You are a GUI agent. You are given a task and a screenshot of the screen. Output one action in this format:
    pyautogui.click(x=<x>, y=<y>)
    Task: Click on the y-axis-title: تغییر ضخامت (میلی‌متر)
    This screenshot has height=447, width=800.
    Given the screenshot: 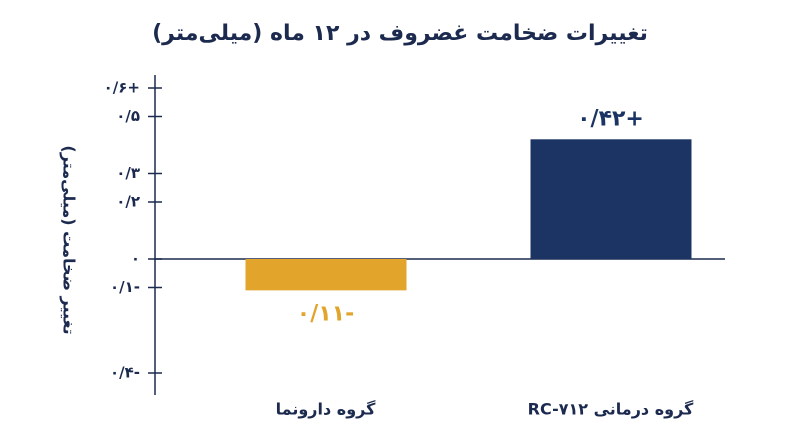 What is the action you would take?
    pyautogui.click(x=69, y=239)
    